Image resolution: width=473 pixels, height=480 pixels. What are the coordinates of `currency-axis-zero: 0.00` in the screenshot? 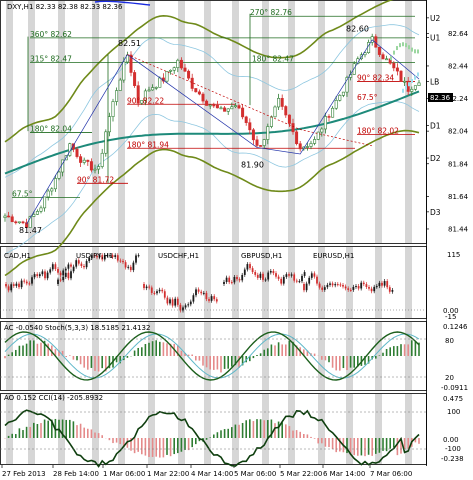 It's located at (451, 311).